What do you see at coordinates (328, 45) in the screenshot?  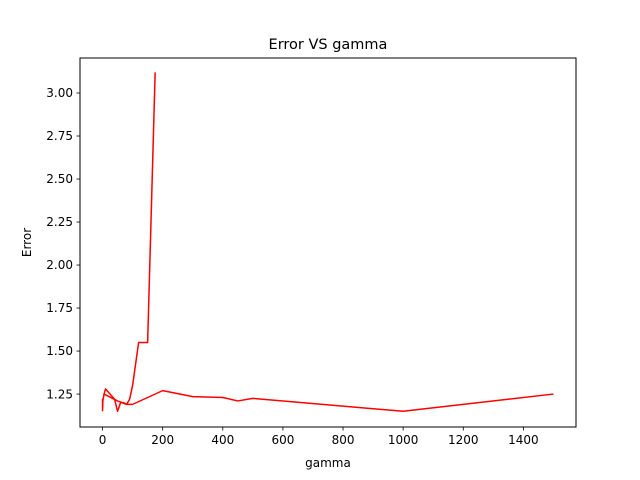 I see `chart-title: Error VS gamma` at bounding box center [328, 45].